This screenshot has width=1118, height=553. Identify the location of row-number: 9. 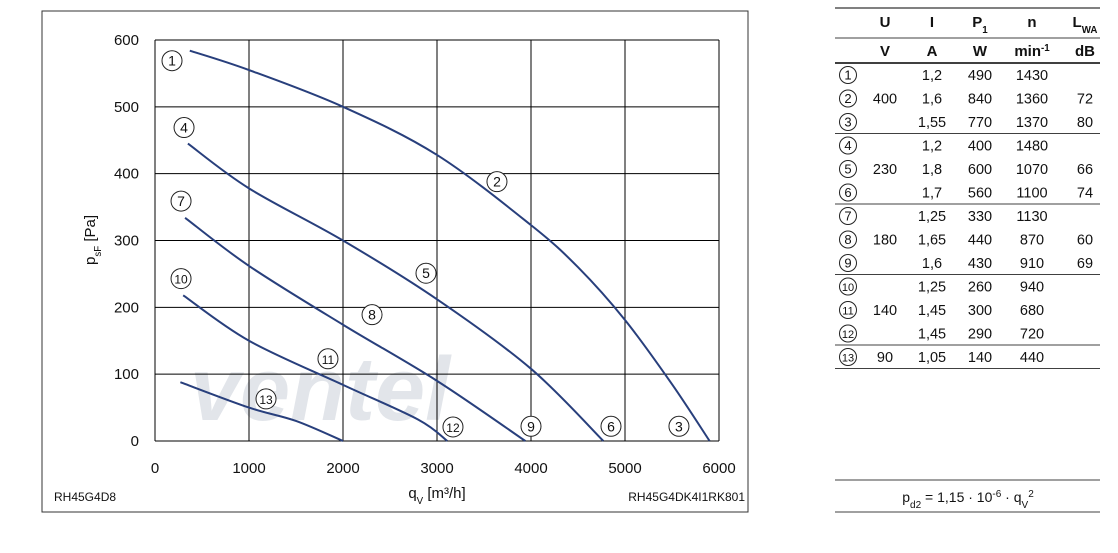
(847, 263).